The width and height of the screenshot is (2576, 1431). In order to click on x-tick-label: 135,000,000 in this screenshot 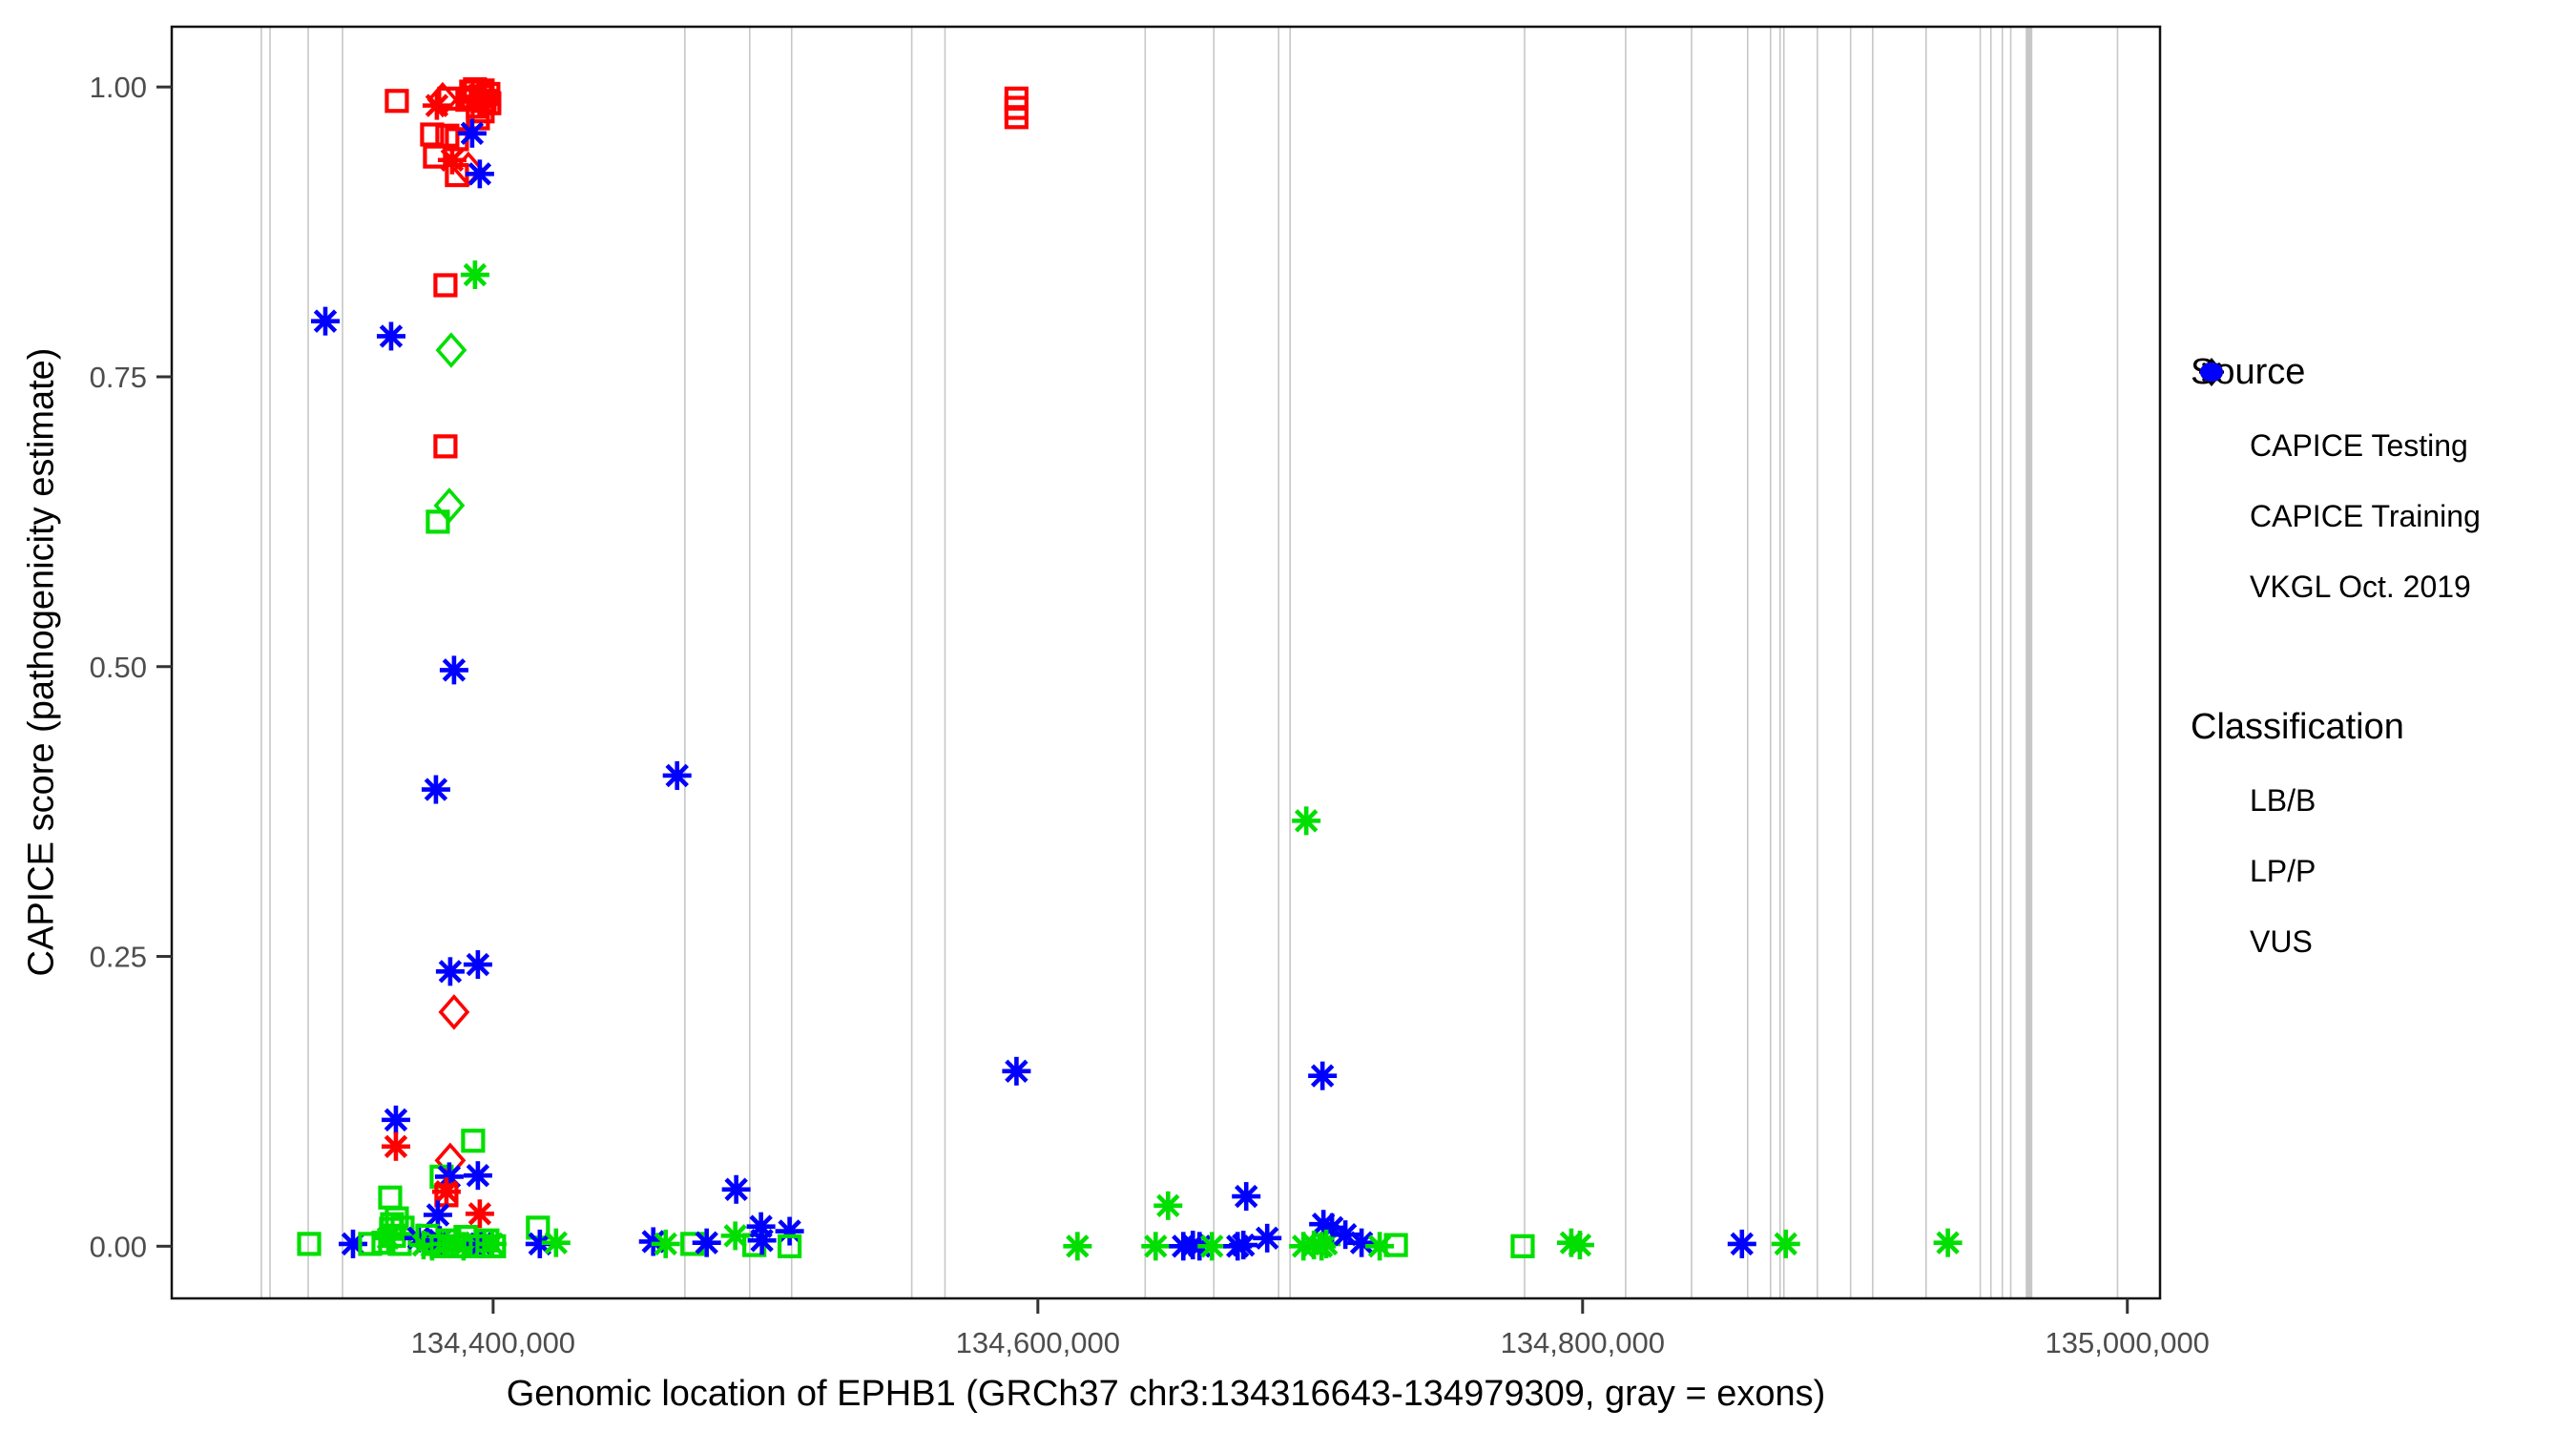, I will do `click(2128, 1342)`.